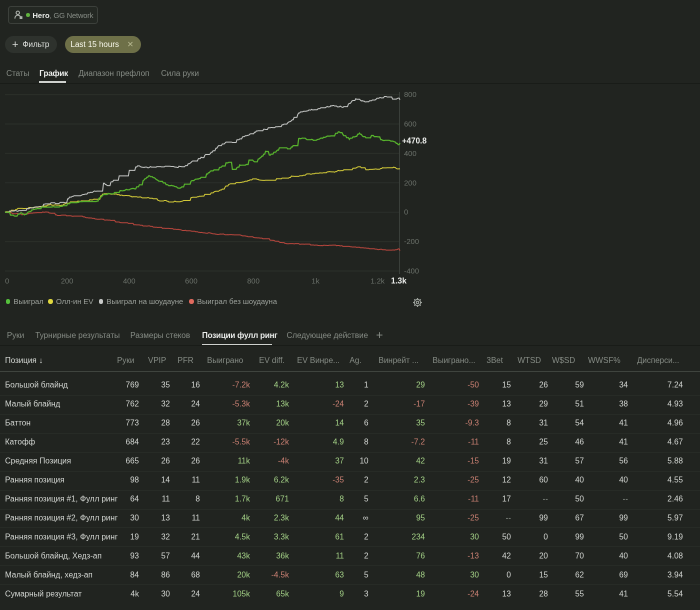 This screenshot has height=610, width=700. What do you see at coordinates (378, 281) in the screenshot?
I see `svg-text: 1.2k` at bounding box center [378, 281].